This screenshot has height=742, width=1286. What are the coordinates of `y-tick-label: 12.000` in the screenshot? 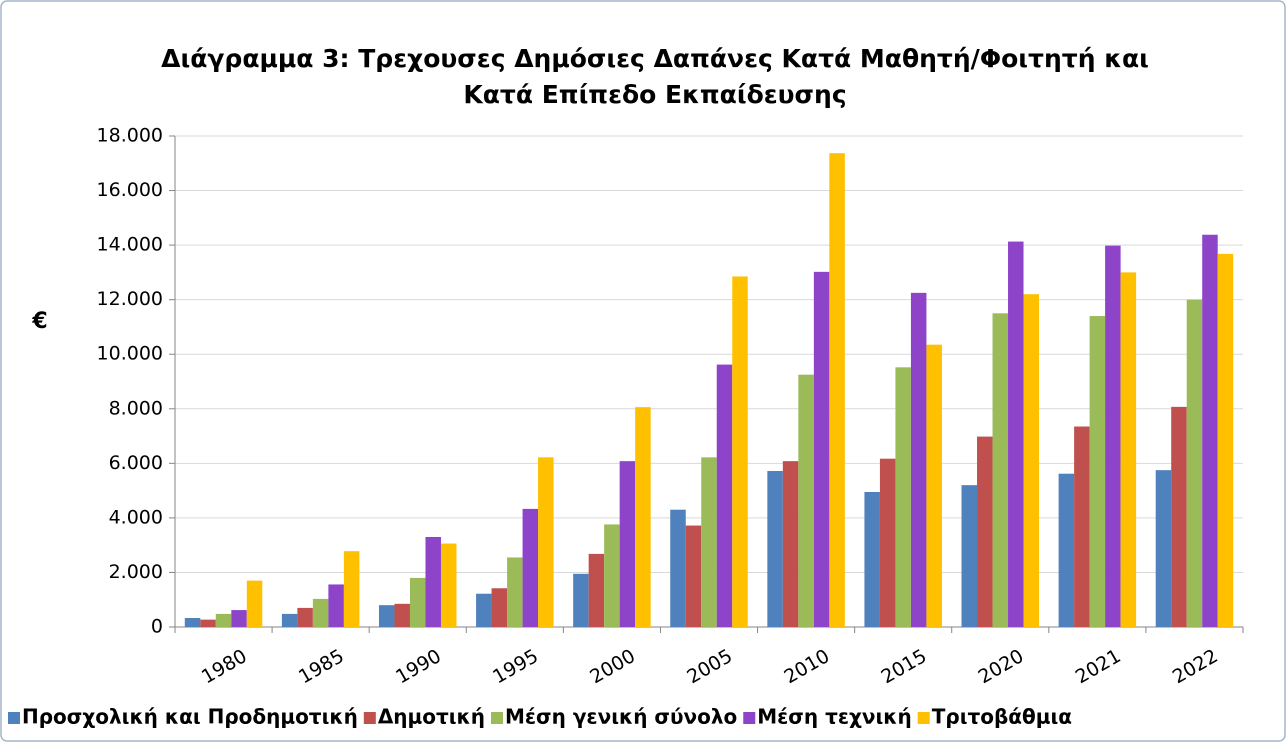 It's located at (130, 299).